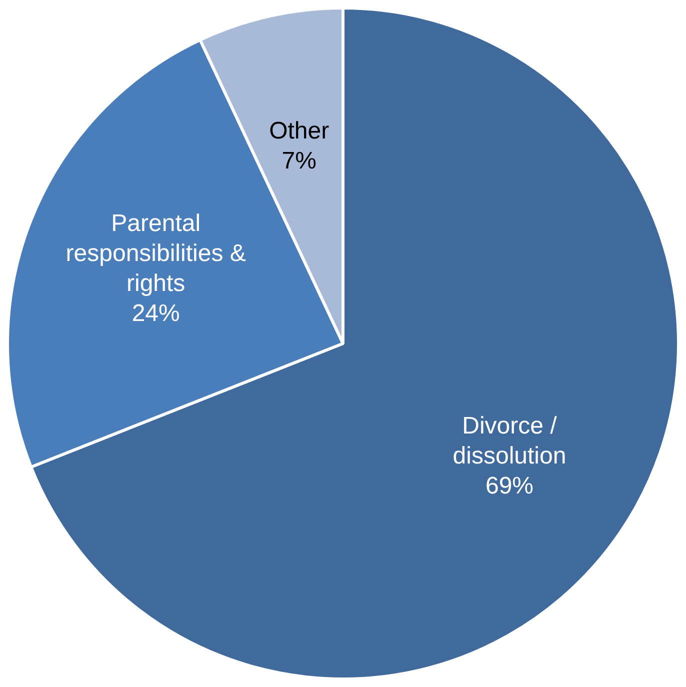 The height and width of the screenshot is (687, 686). Describe the element at coordinates (509, 441) in the screenshot. I see `slice-label: Divorce / dissolution` at that location.